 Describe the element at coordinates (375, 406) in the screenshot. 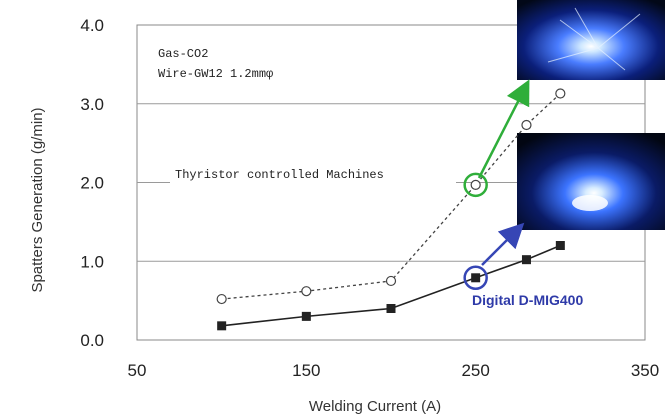

I see `x-axis-label: Welding Current (A)` at that location.